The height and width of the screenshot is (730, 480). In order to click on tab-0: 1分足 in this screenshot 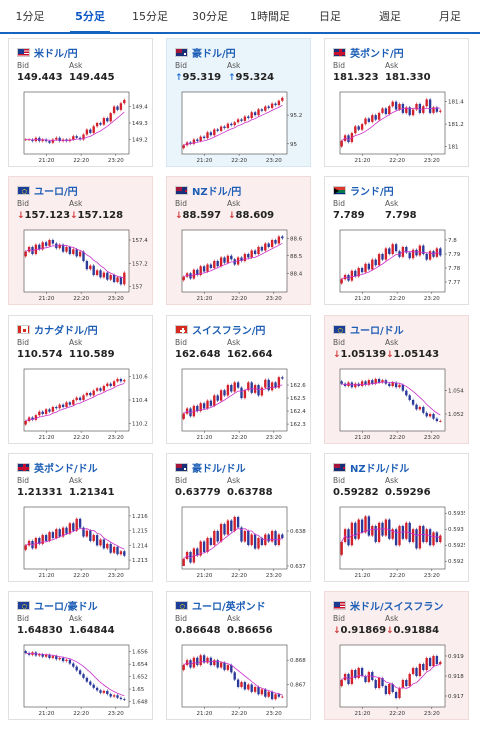, I will do `click(30, 16)`.